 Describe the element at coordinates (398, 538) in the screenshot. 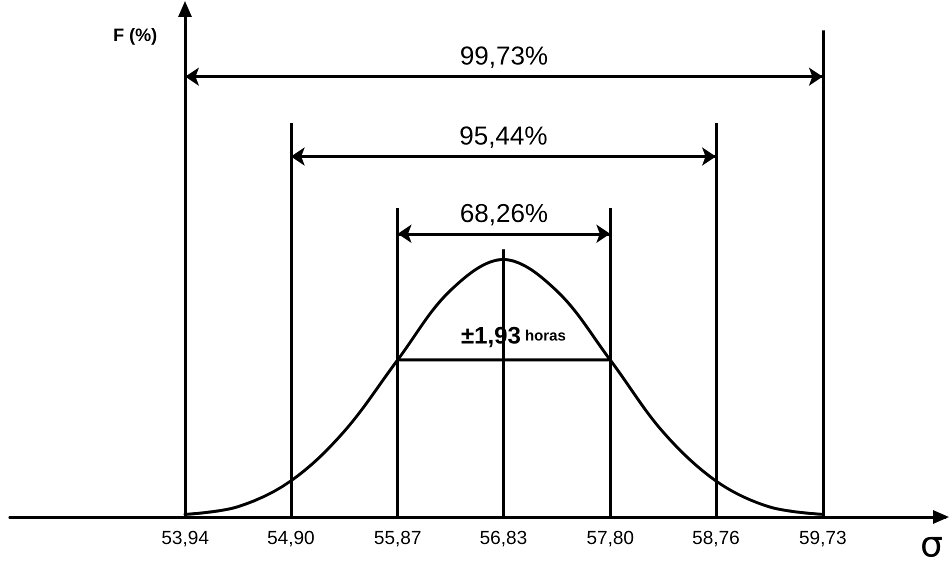

I see `x-tick-label: 55,87` at that location.